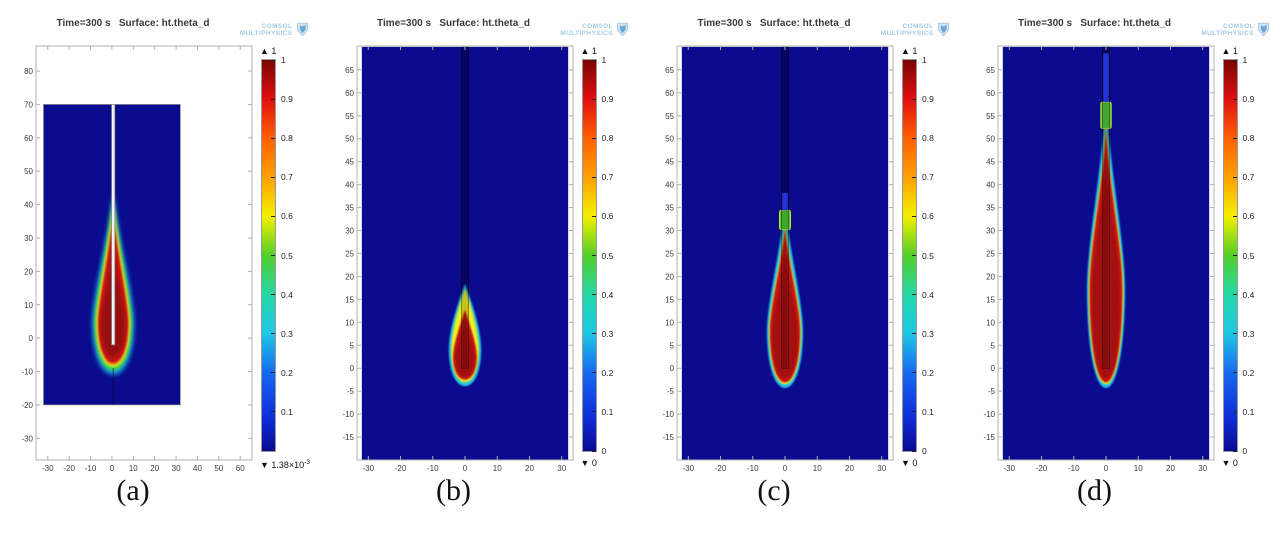 This screenshot has height=547, width=1282. Describe the element at coordinates (669, 185) in the screenshot. I see `y-tick-label: 40` at that location.